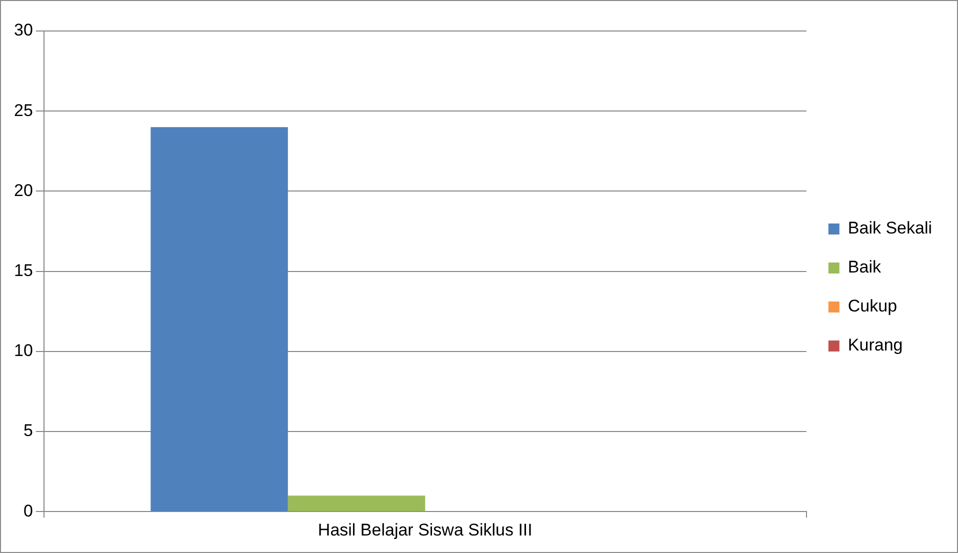 The width and height of the screenshot is (958, 553). What do you see at coordinates (873, 306) in the screenshot?
I see `legend-label: Cukup` at bounding box center [873, 306].